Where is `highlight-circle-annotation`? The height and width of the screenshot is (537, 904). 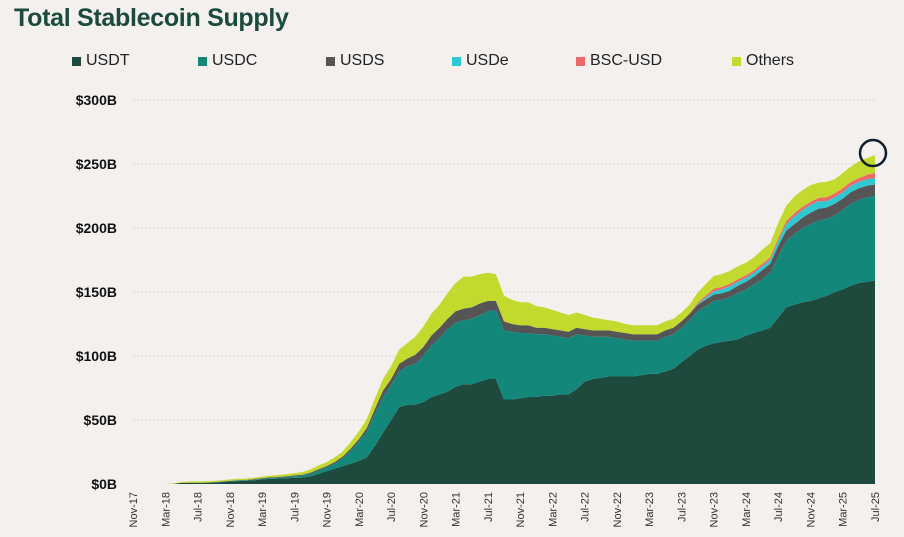 highlight-circle-annotation is located at coordinates (873, 153).